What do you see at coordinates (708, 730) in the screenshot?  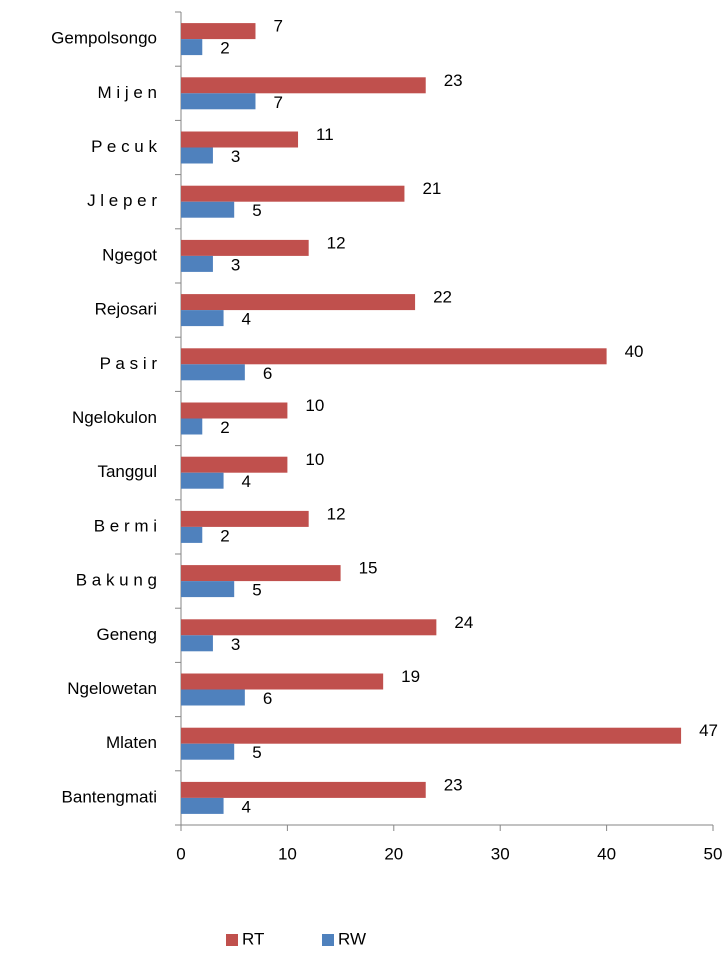 I see `data-label: 47` at bounding box center [708, 730].